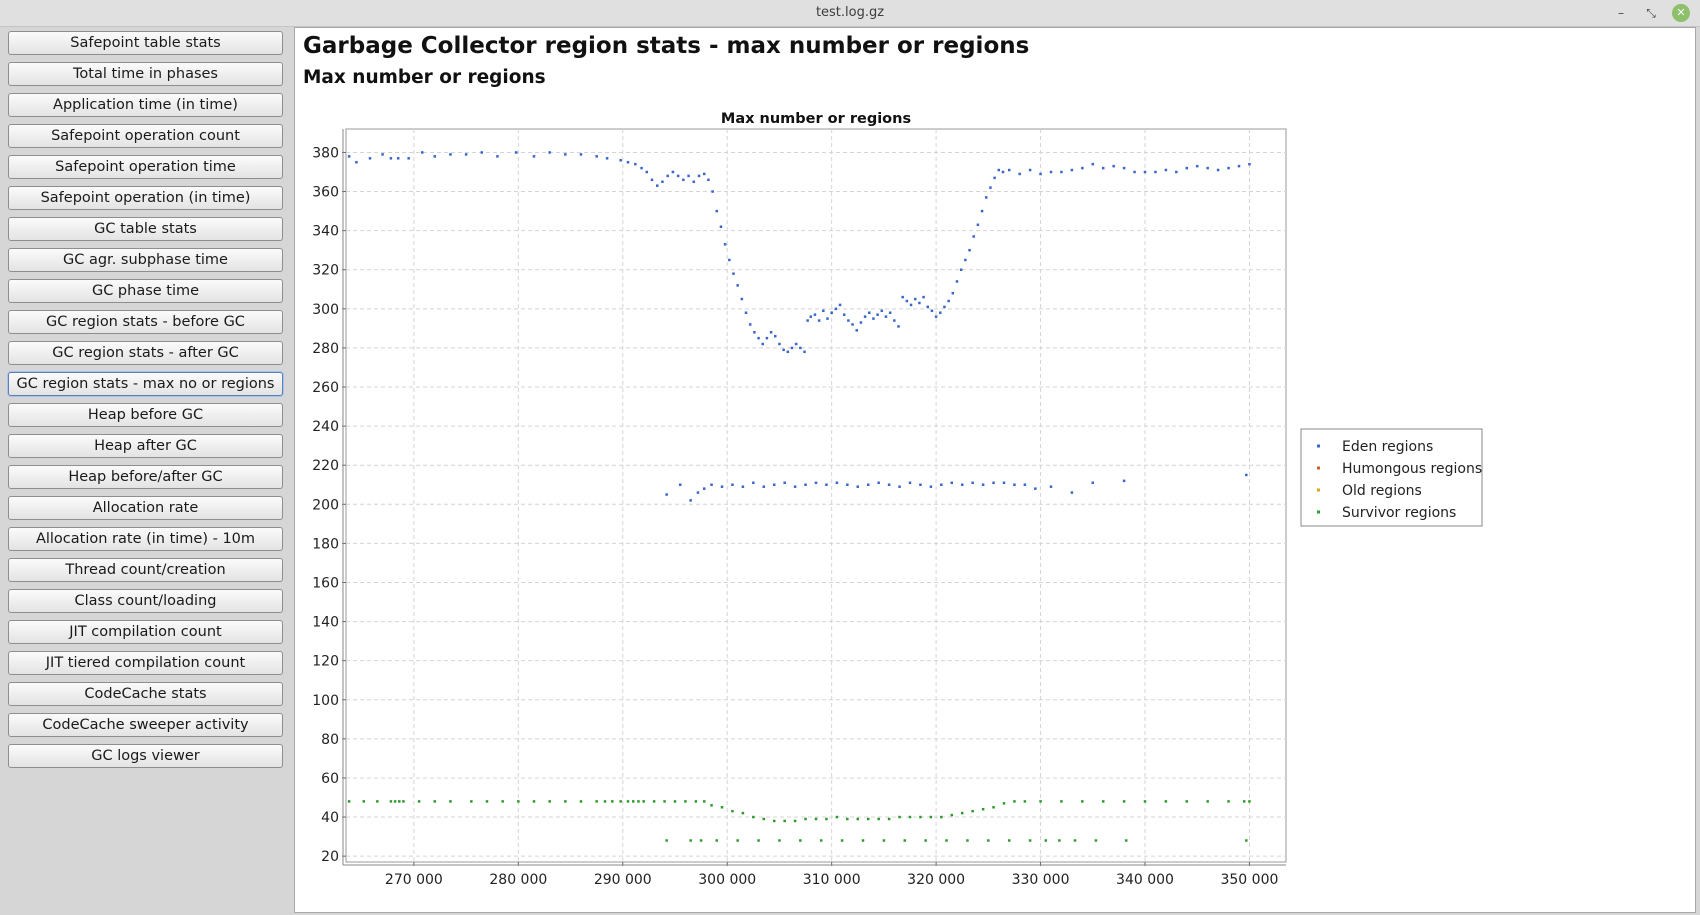 Image resolution: width=1700 pixels, height=915 pixels. Describe the element at coordinates (850, 12) in the screenshot. I see `window-title: test.log.gz` at that location.